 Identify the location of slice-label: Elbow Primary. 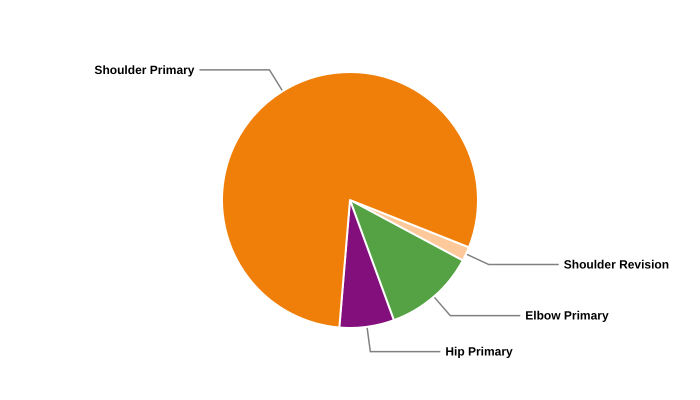
(567, 315).